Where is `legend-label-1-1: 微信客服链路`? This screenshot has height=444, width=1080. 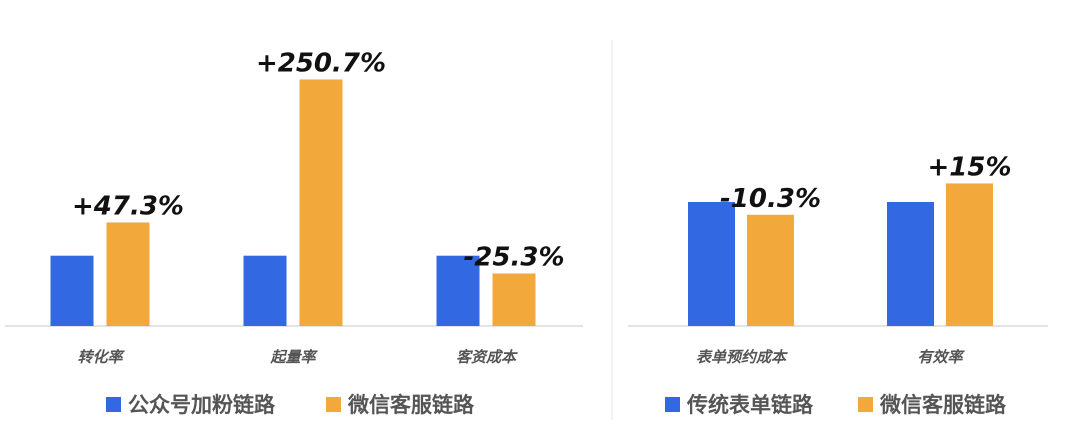 legend-label-1-1: 微信客服链路 is located at coordinates (943, 405).